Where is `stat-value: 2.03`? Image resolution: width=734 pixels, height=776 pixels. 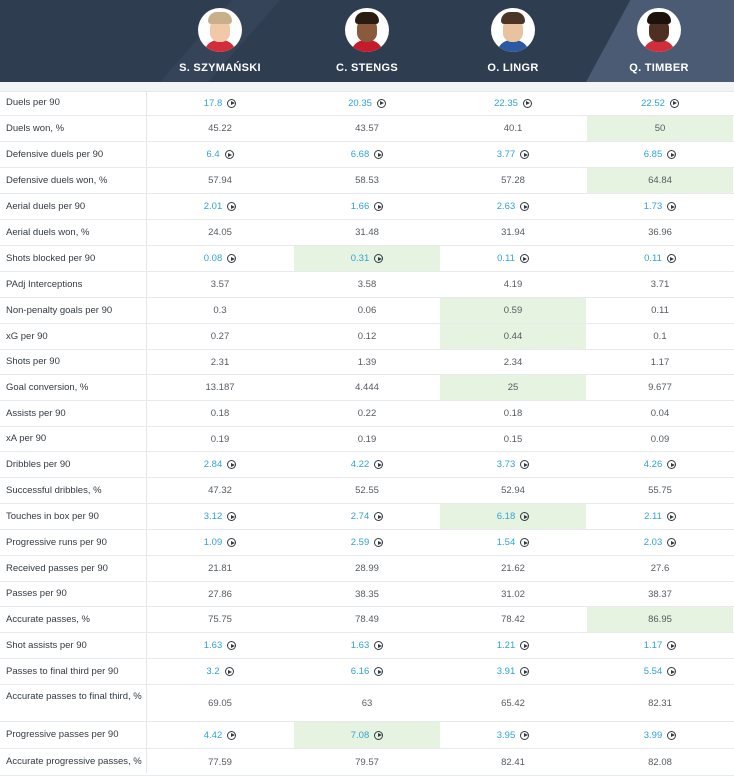
stat-value: 2.03 is located at coordinates (653, 542).